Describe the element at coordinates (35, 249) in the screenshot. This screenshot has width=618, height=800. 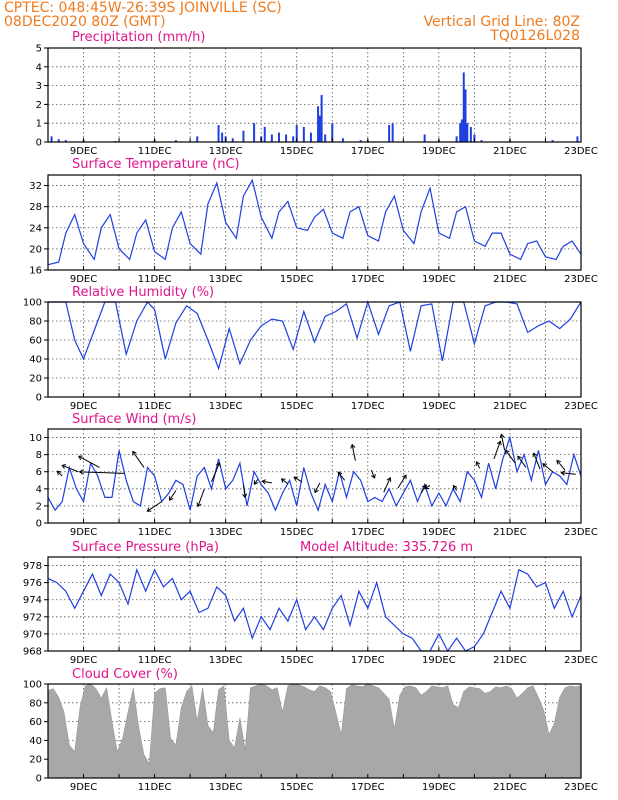
I see `temperature-ytick-label: 20` at that location.